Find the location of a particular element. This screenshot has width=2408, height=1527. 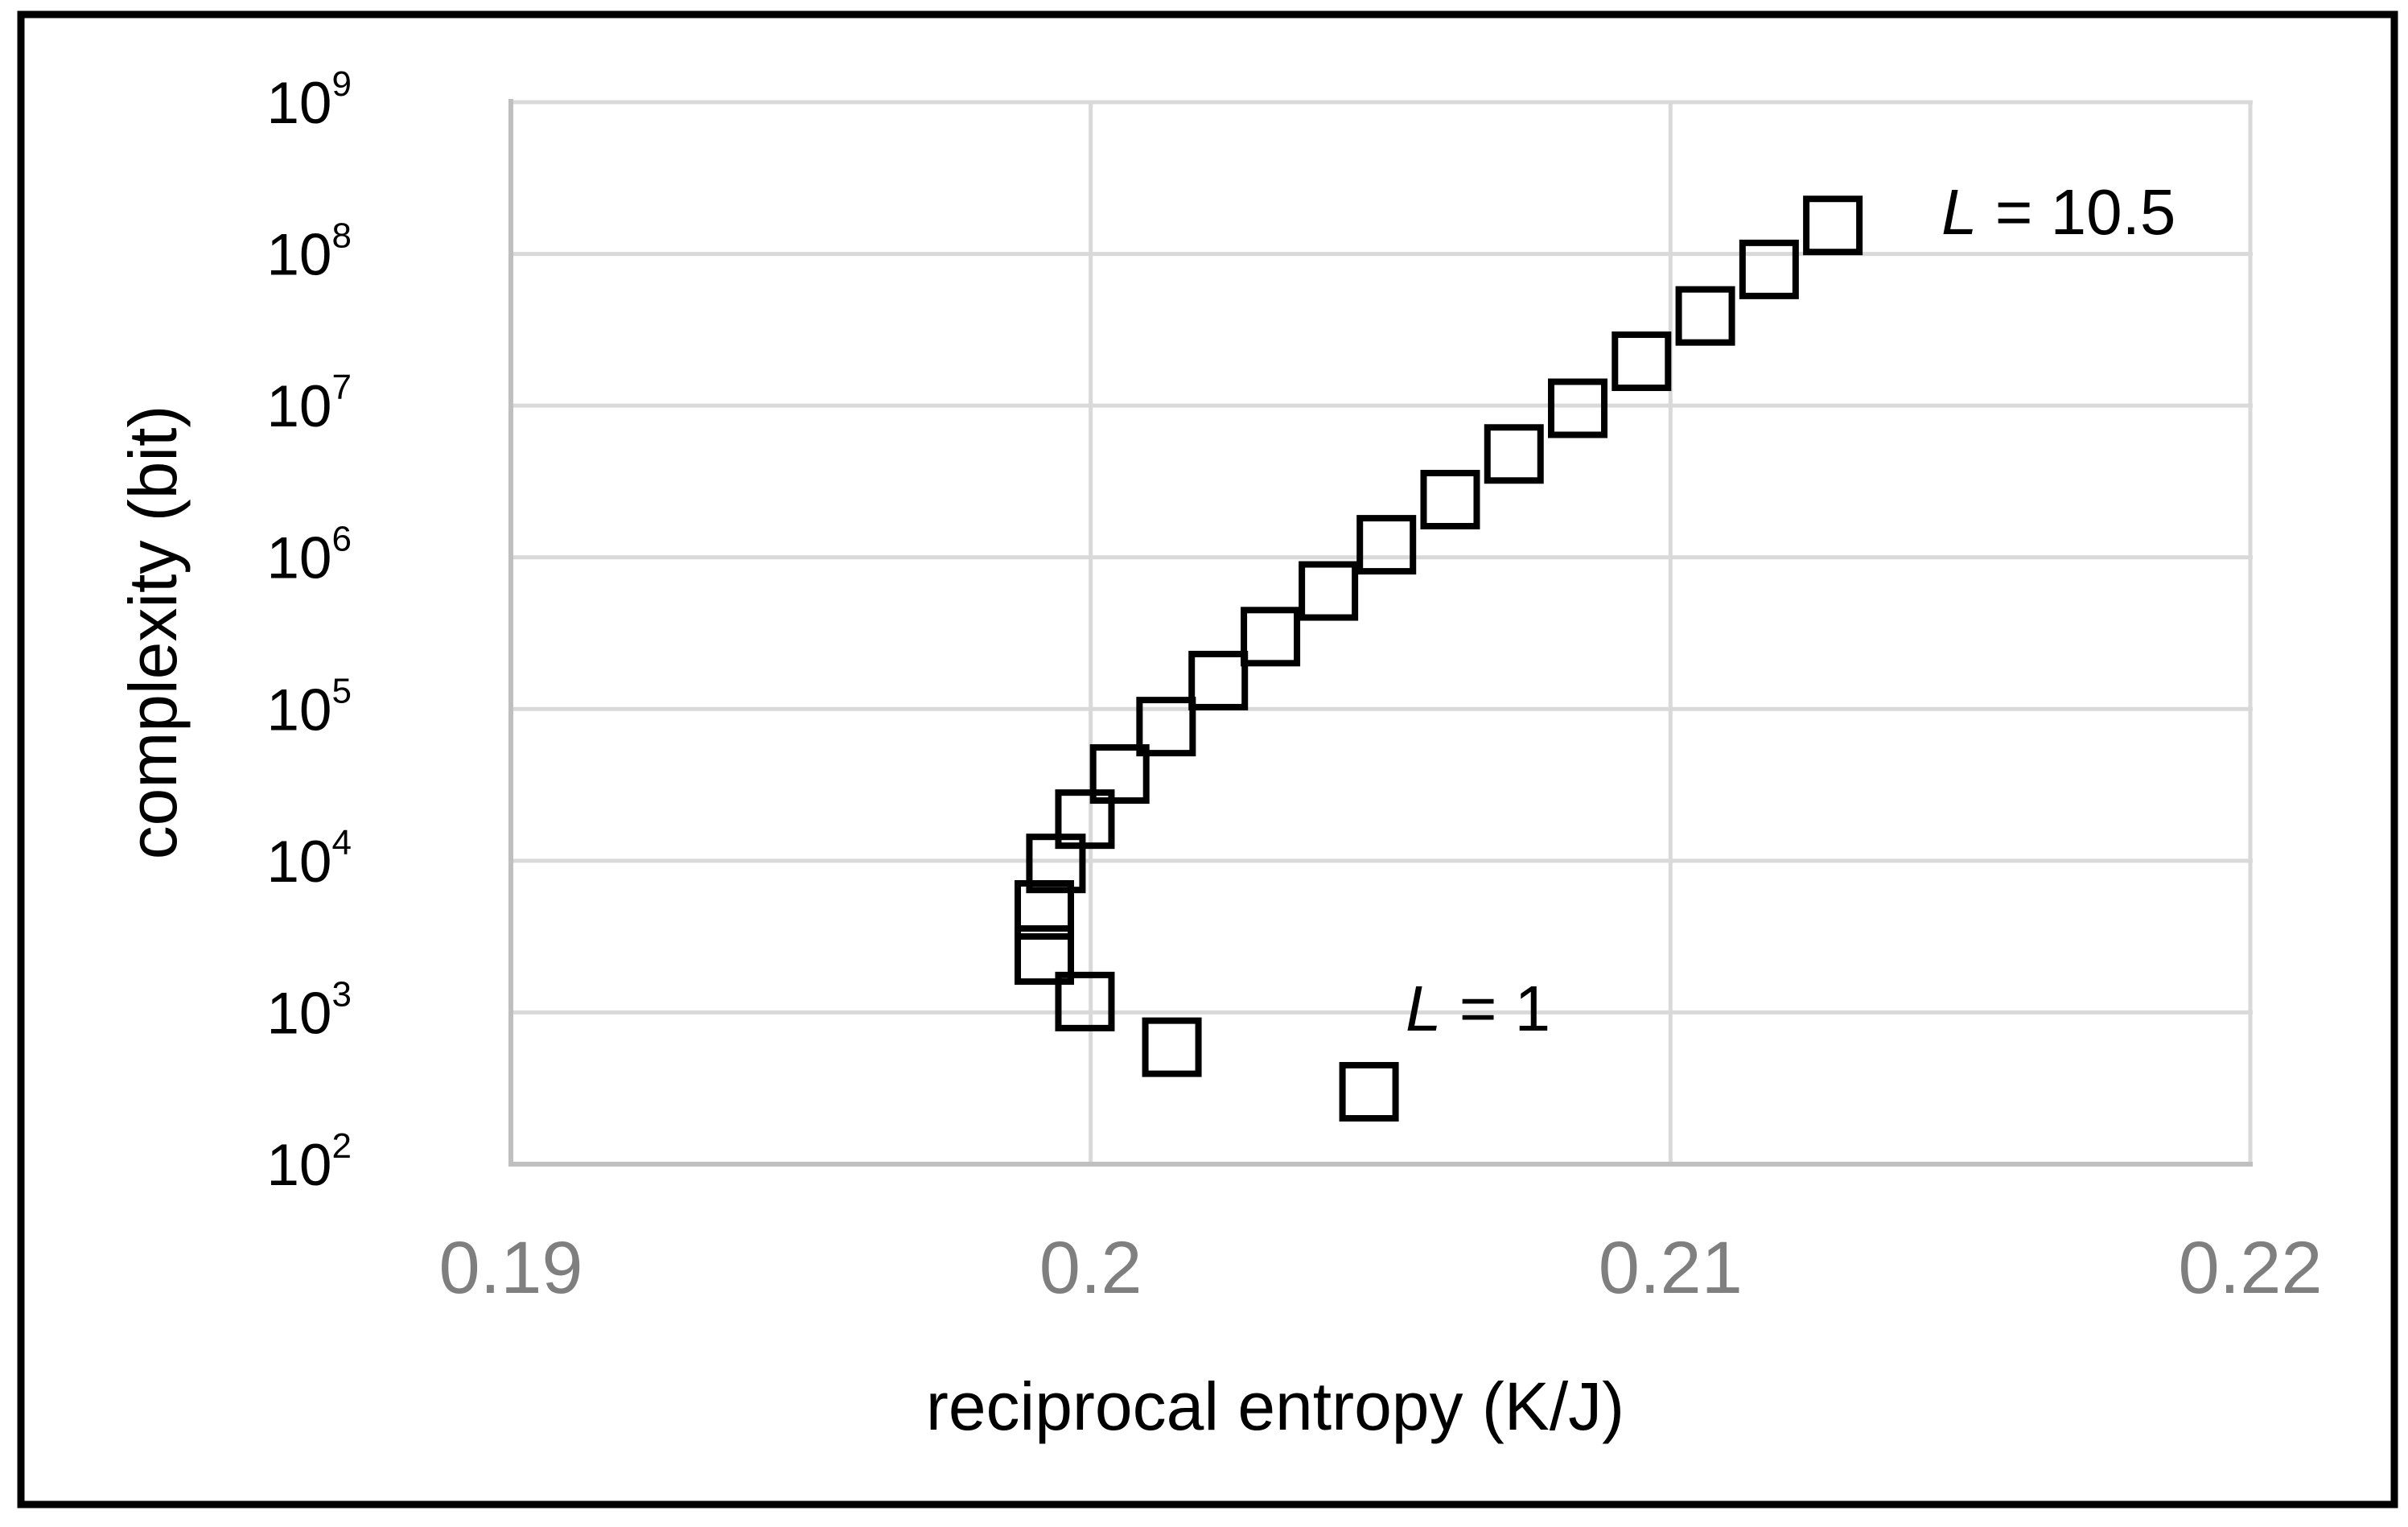

y-tick-label: 10⁶ is located at coordinates (309, 555).